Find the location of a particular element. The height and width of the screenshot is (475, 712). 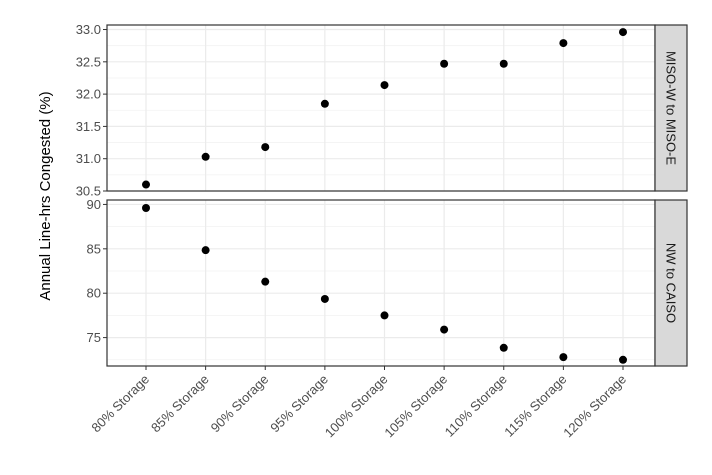

y-tick-label: 32.5 is located at coordinates (88, 61).